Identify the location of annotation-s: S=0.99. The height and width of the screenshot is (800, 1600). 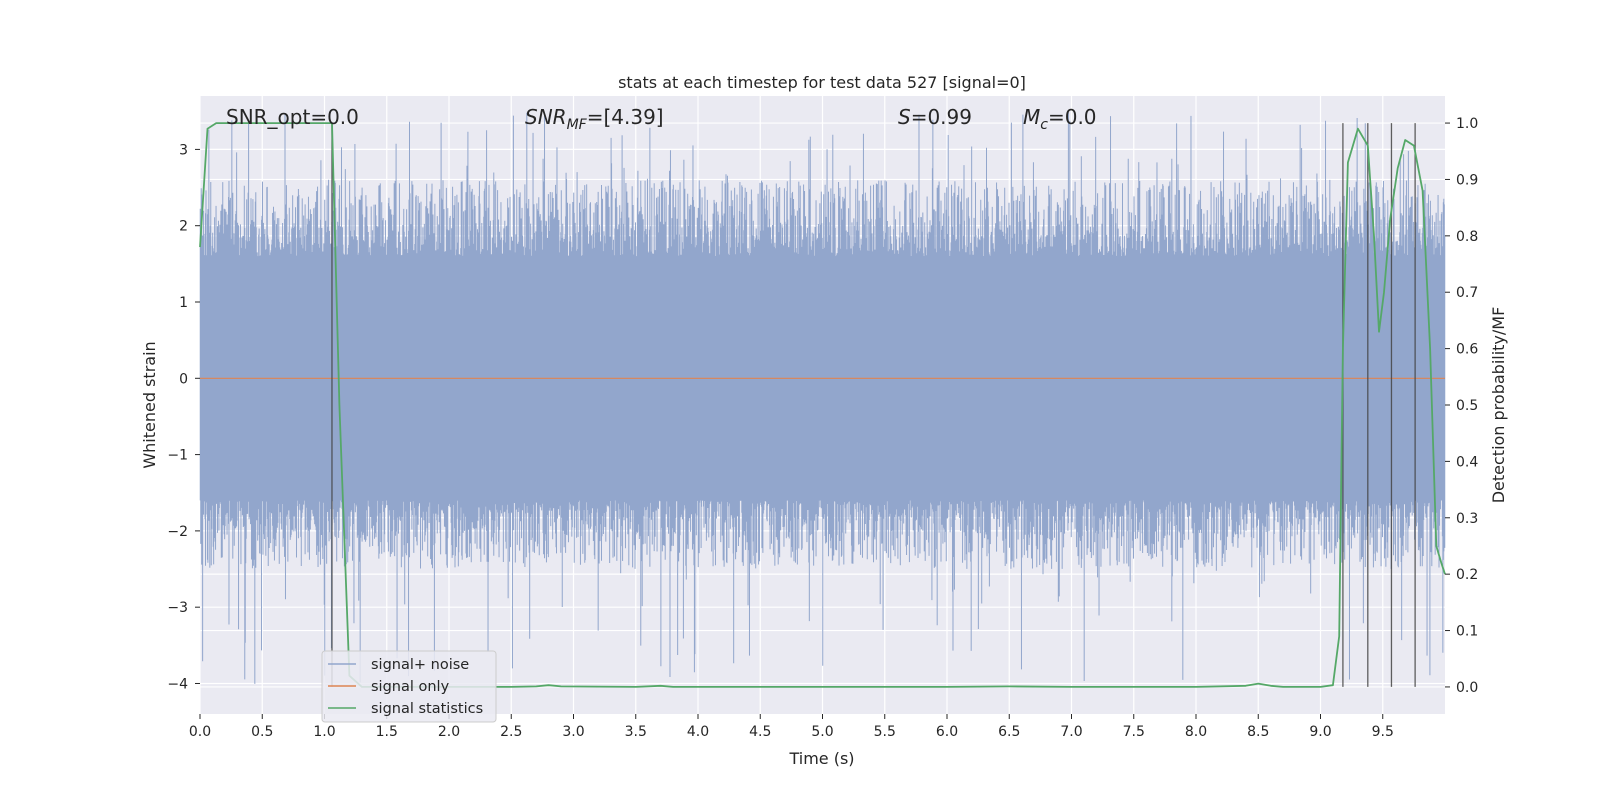
(935, 117).